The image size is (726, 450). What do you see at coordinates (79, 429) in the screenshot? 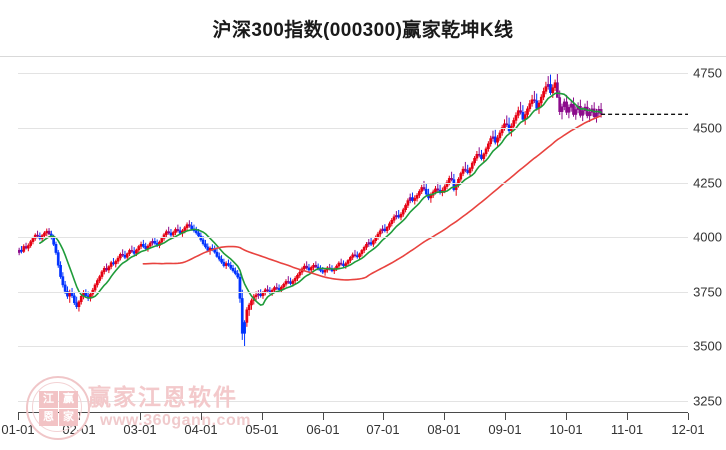
I see `x-axis-tick-label: 02-01` at bounding box center [79, 429].